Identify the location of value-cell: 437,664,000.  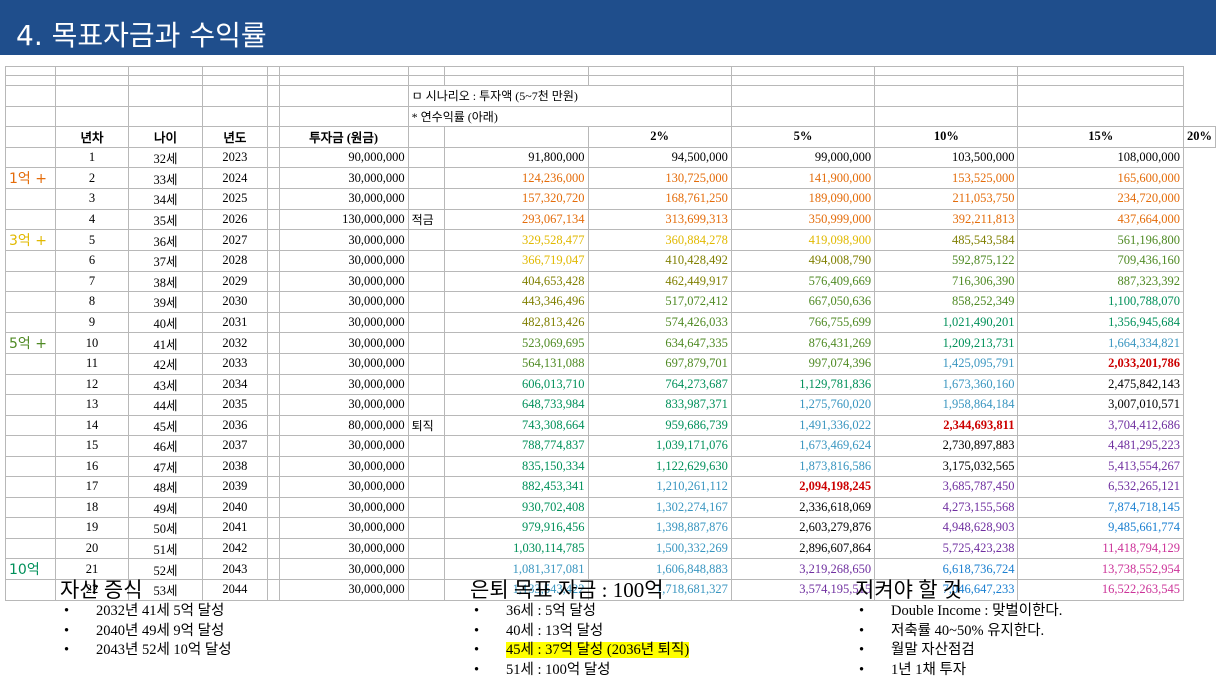
(1100, 219).